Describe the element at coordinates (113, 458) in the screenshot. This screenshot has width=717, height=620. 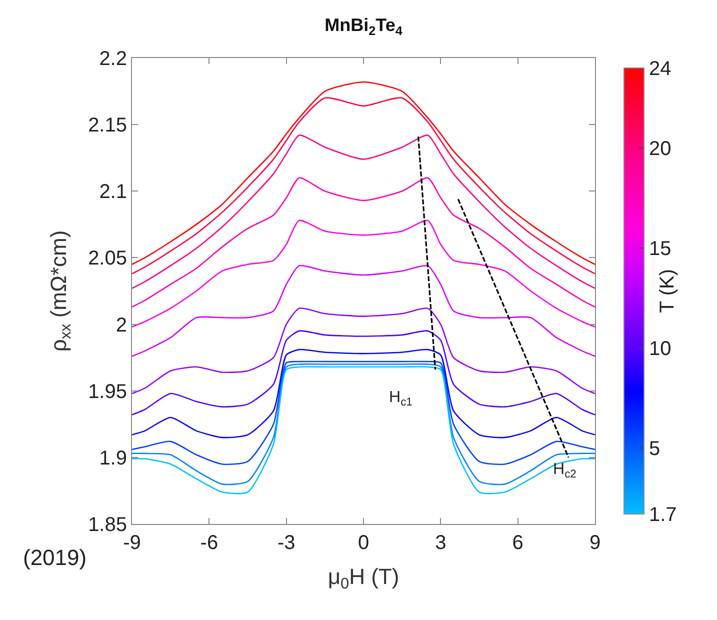
I see `y-tick-label: 1.9` at that location.